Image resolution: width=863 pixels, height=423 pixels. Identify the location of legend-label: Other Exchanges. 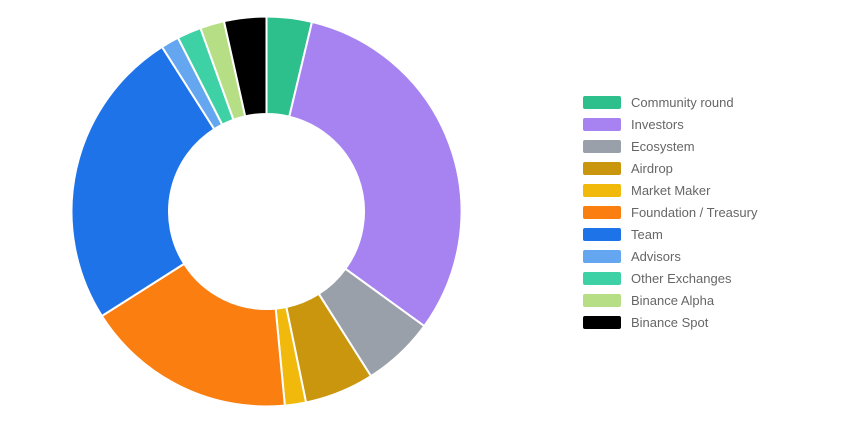
(681, 278).